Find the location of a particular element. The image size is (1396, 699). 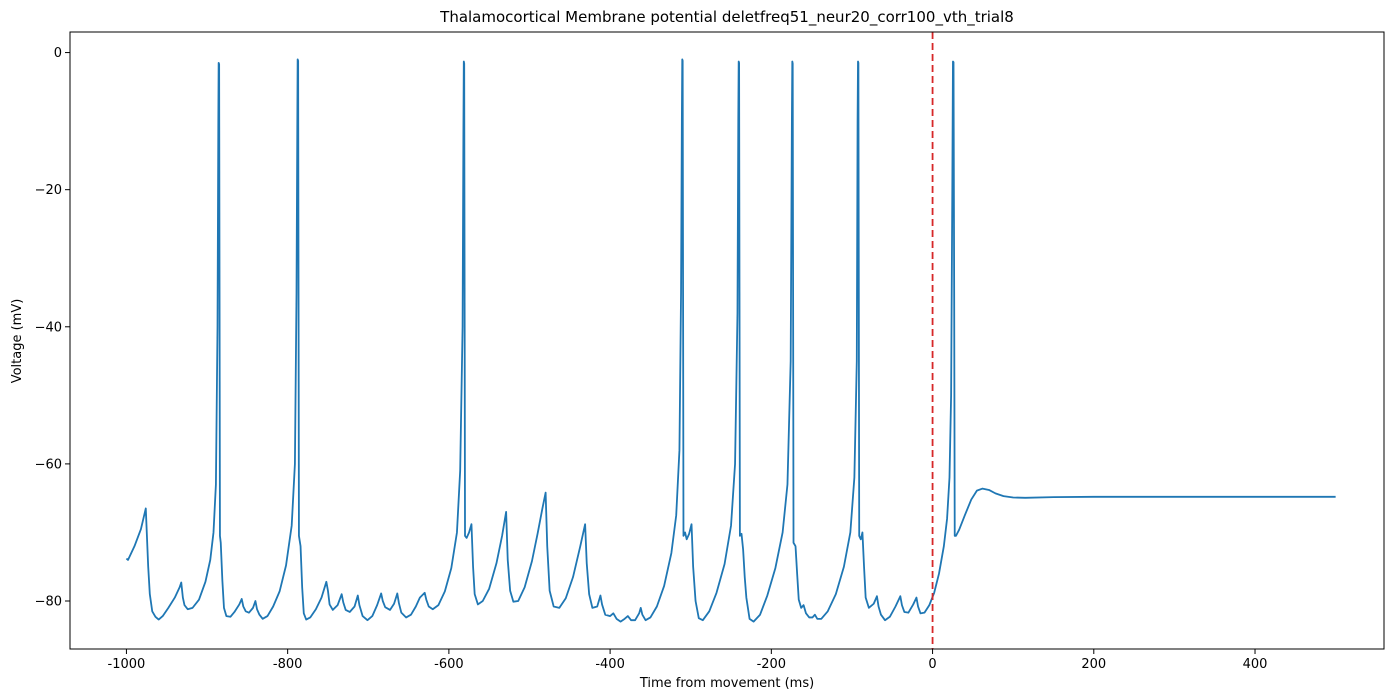

x-tick-label: -600 is located at coordinates (449, 664).